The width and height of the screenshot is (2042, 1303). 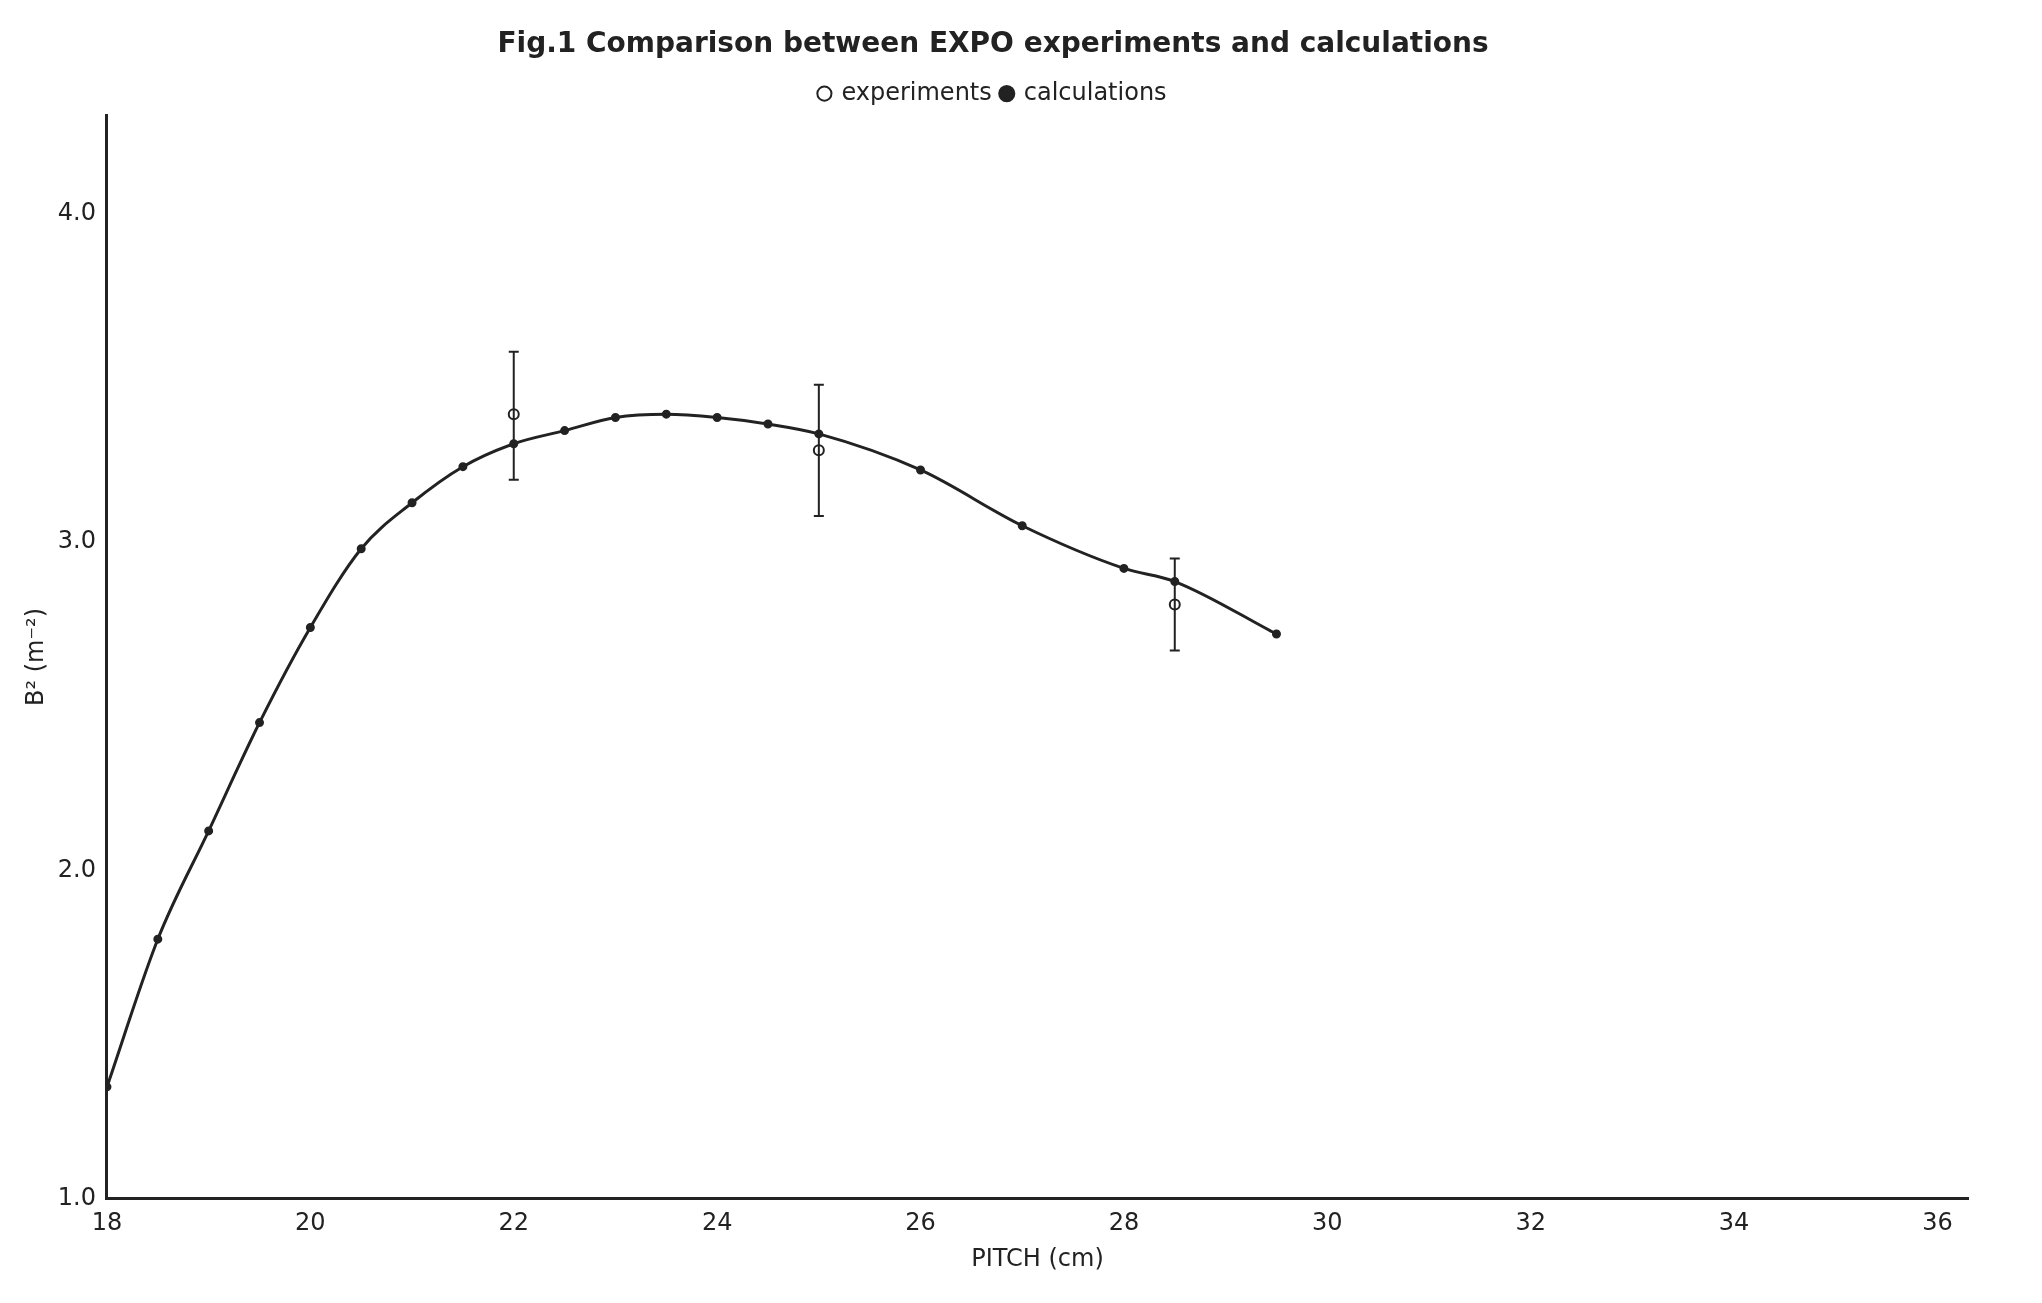 What do you see at coordinates (310, 1222) in the screenshot?
I see `x-tick-label: 20` at bounding box center [310, 1222].